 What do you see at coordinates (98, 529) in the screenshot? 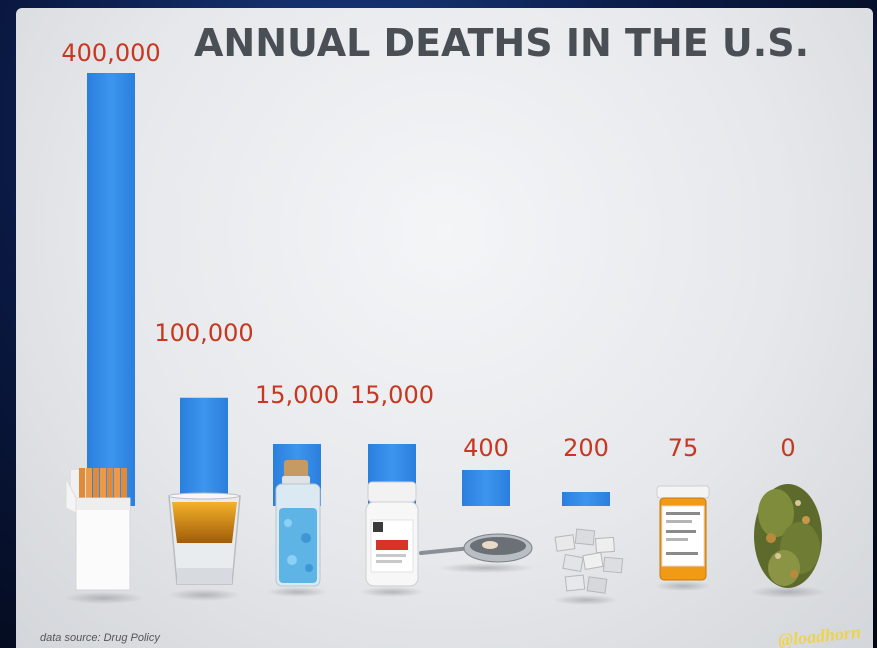
I see `cigarette-pack-icon` at bounding box center [98, 529].